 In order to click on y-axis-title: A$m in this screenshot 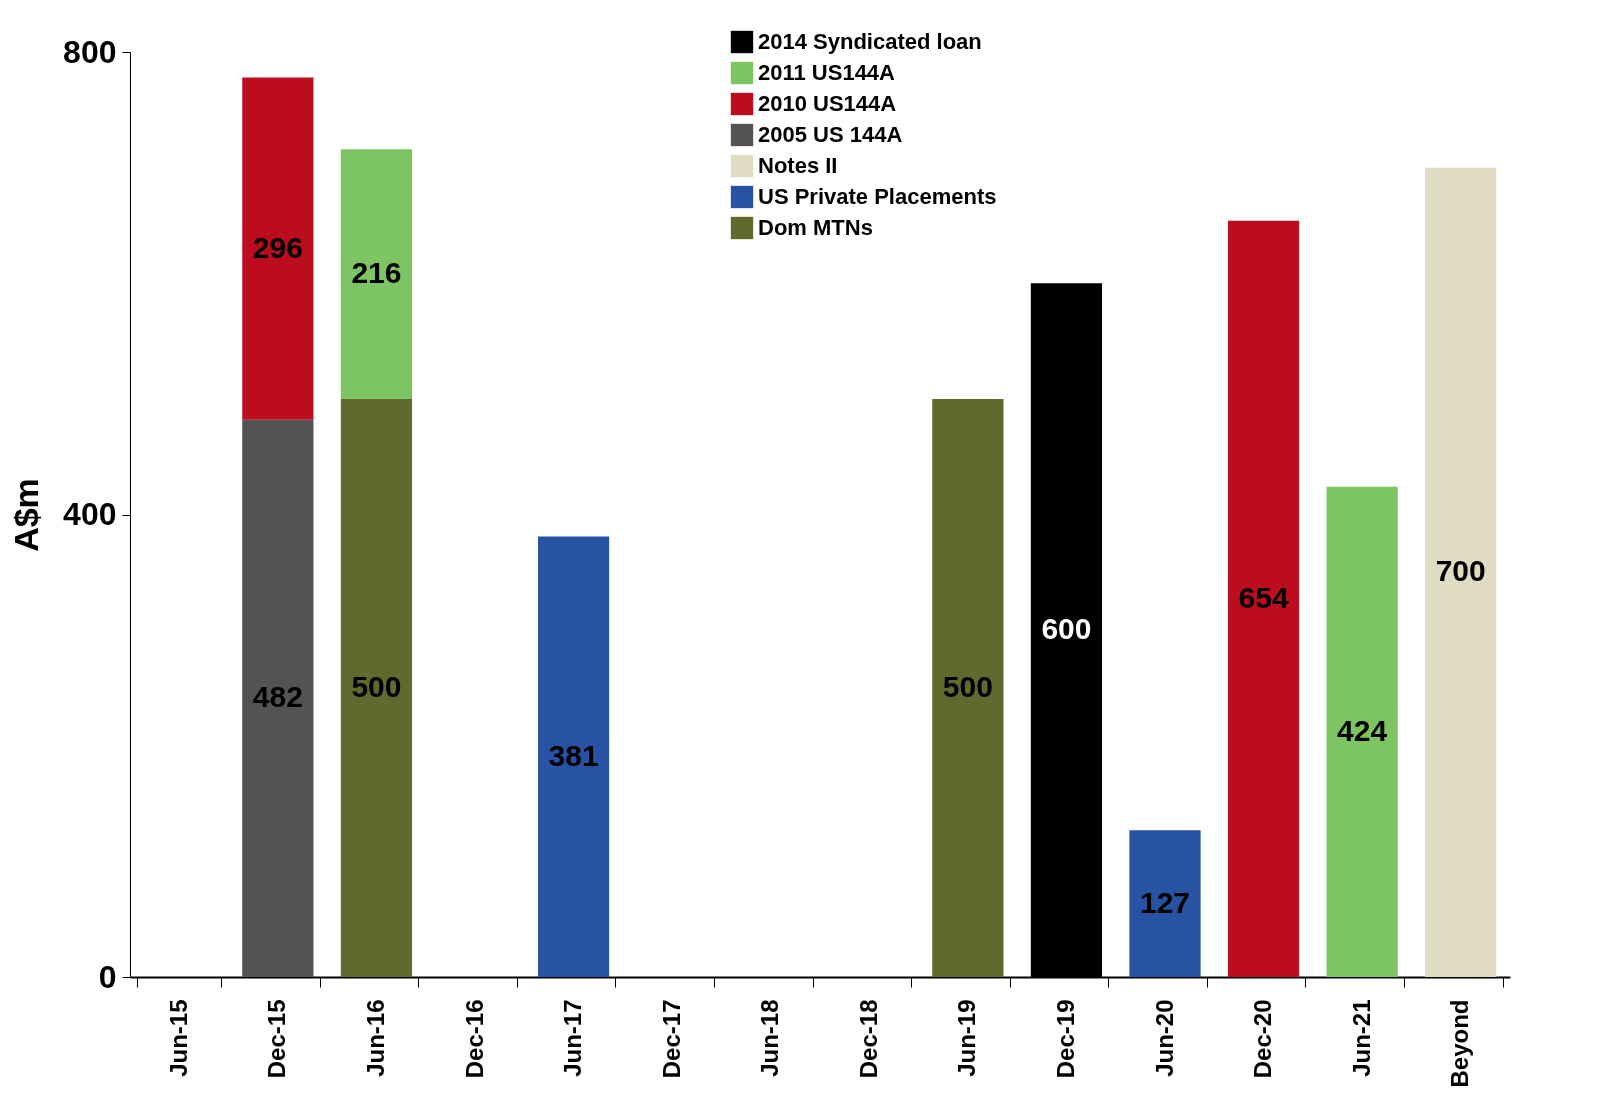, I will do `click(26, 515)`.